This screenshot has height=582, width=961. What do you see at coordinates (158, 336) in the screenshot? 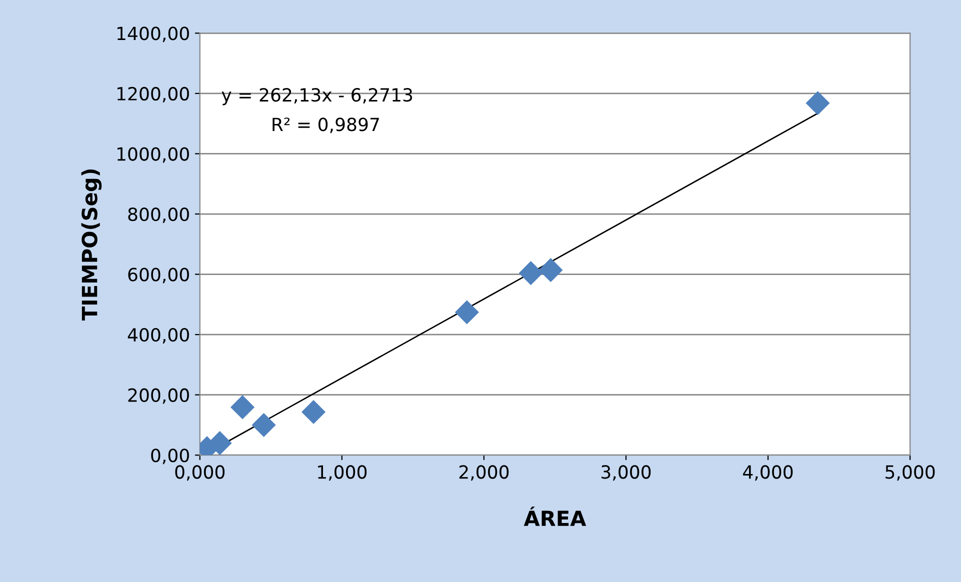
I see `y-tick-label: 400,00` at bounding box center [158, 336].